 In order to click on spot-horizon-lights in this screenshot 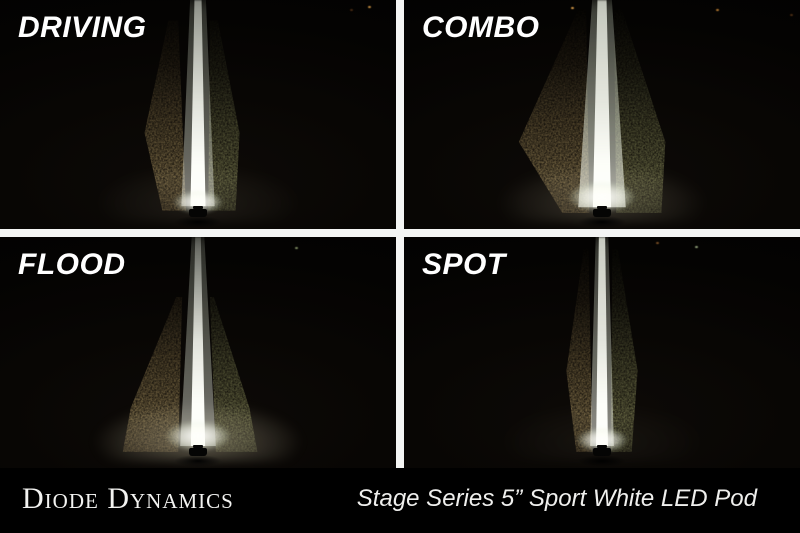, I will do `click(405, 238)`.